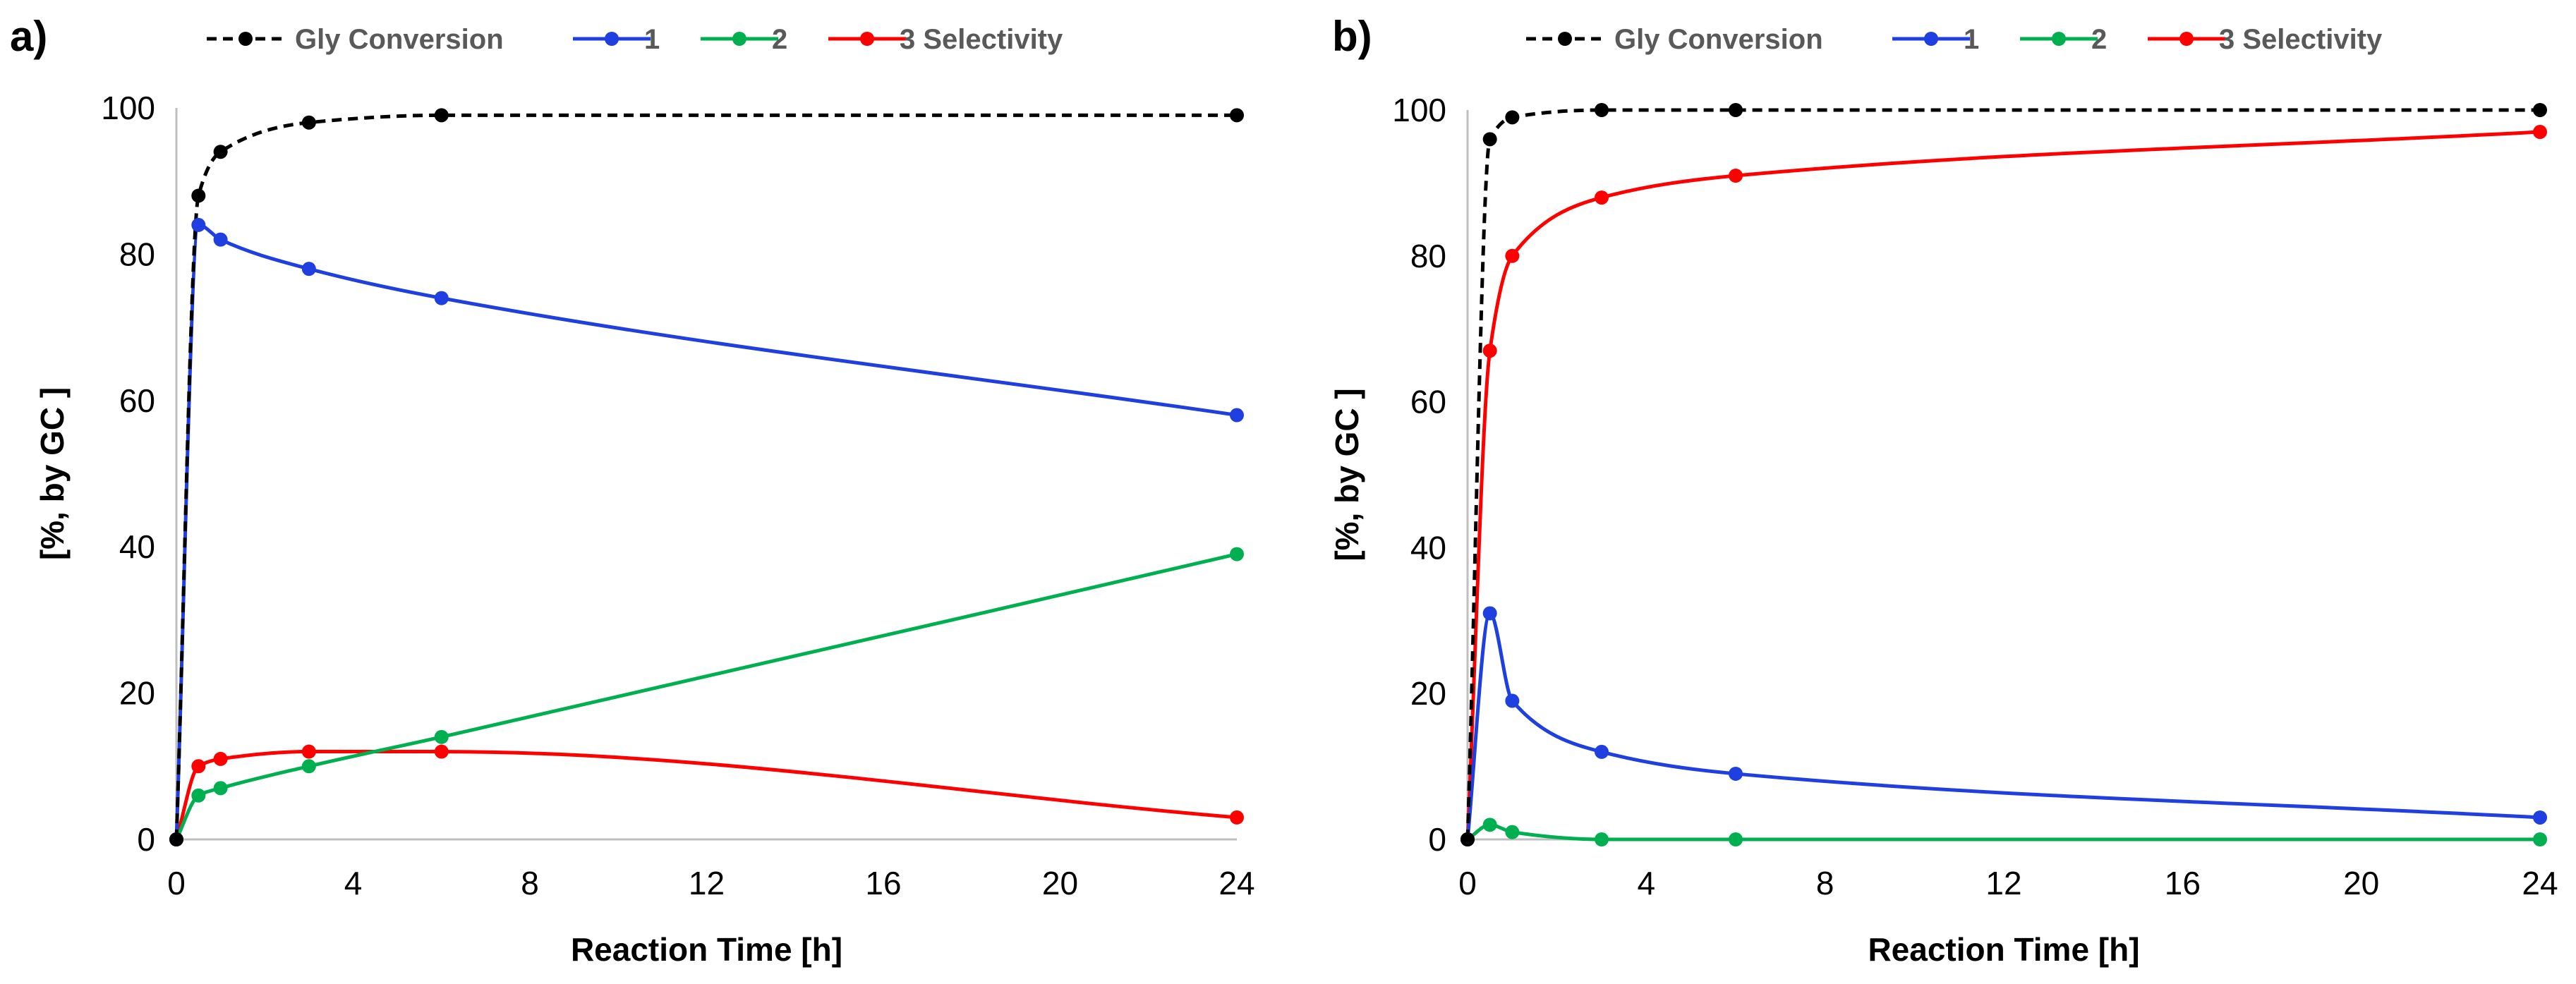 The image size is (2576, 984). I want to click on x-tick-label: 20, so click(2361, 883).